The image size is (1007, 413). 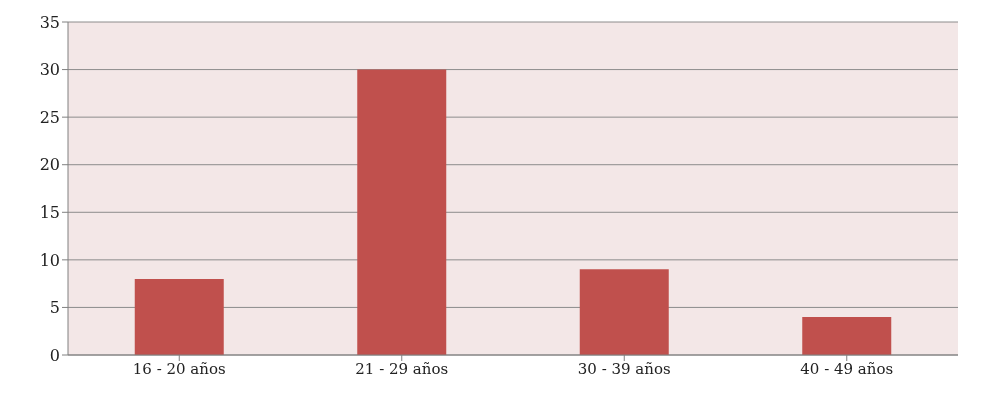 What do you see at coordinates (49, 70) in the screenshot?
I see `y-tick-label: 30` at bounding box center [49, 70].